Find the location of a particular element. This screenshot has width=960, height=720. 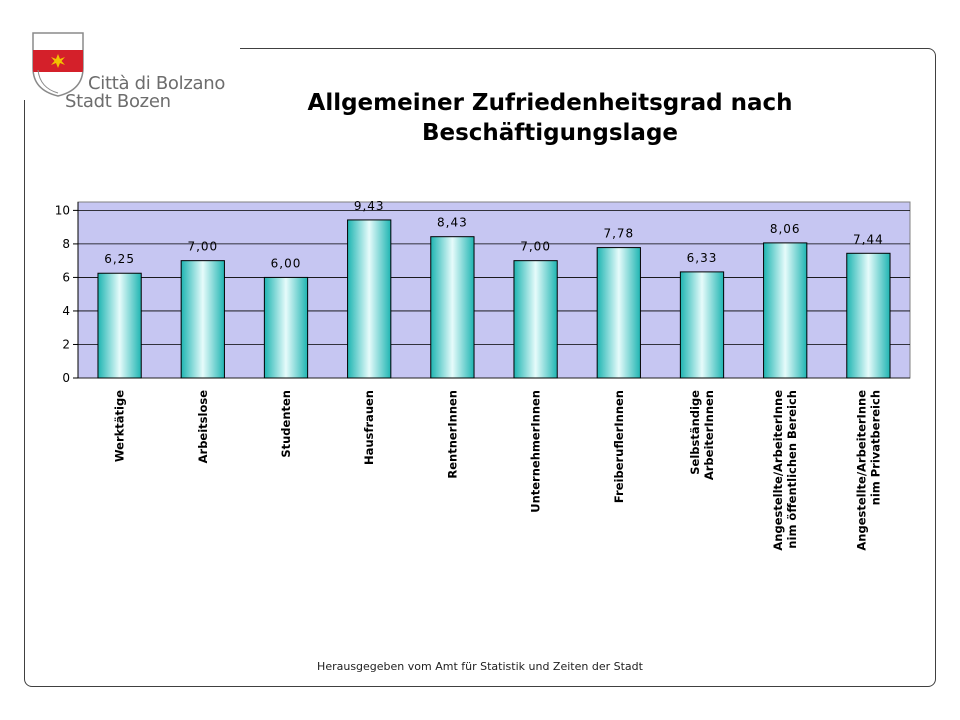

x-tick-label: Hausfrauen is located at coordinates (369, 427).